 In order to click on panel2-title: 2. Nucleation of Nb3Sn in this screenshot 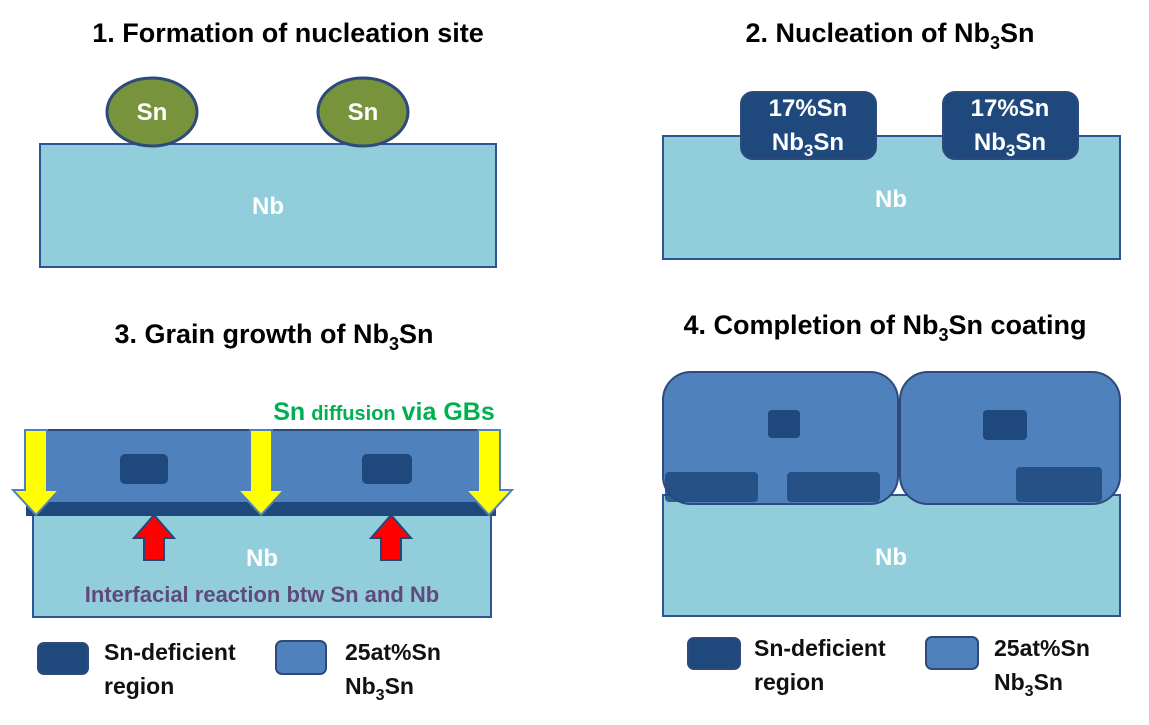, I will do `click(889, 35)`.